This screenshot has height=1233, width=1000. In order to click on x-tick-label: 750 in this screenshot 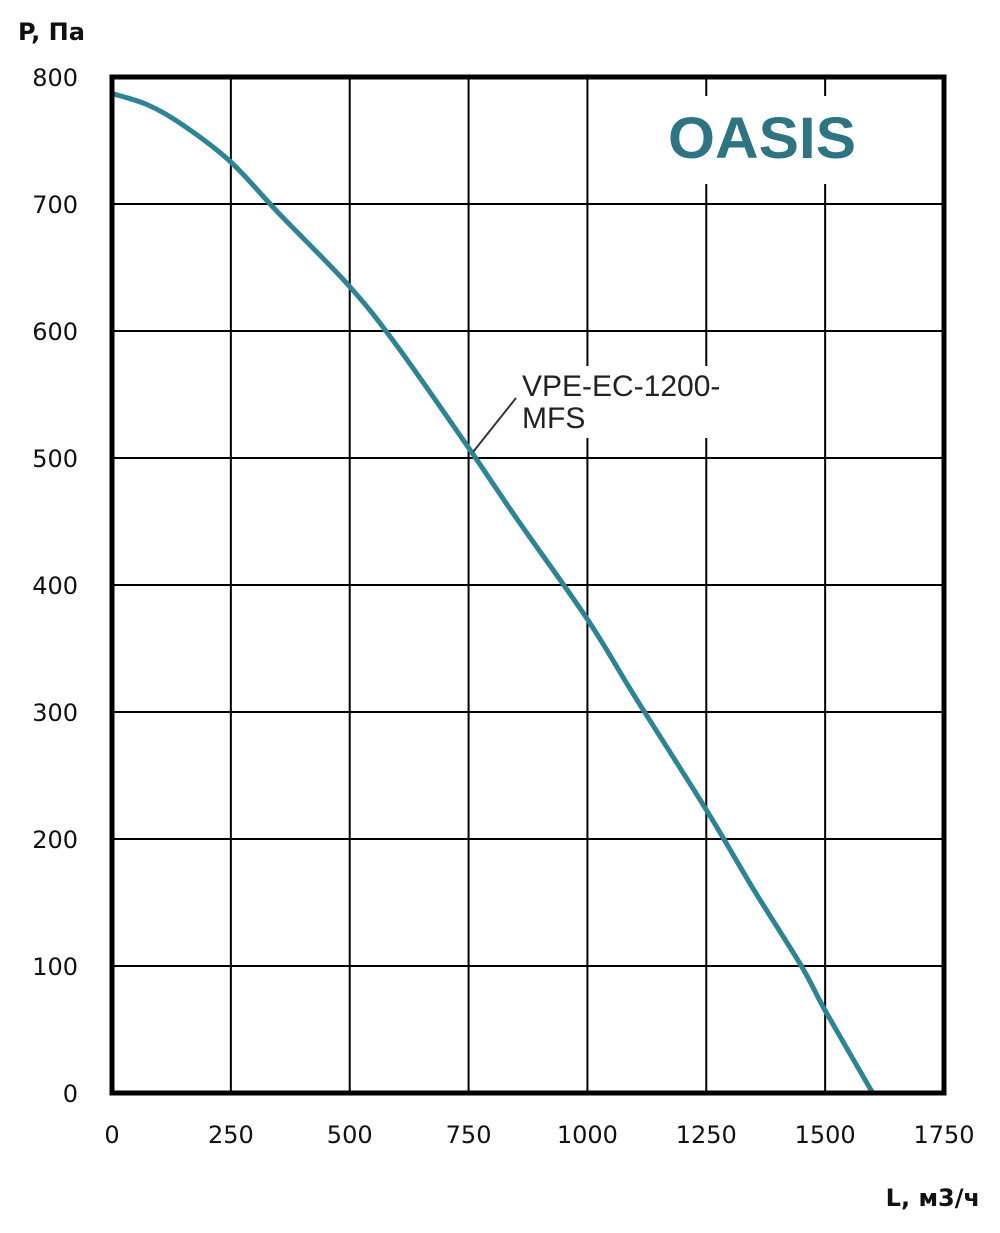, I will do `click(469, 1135)`.